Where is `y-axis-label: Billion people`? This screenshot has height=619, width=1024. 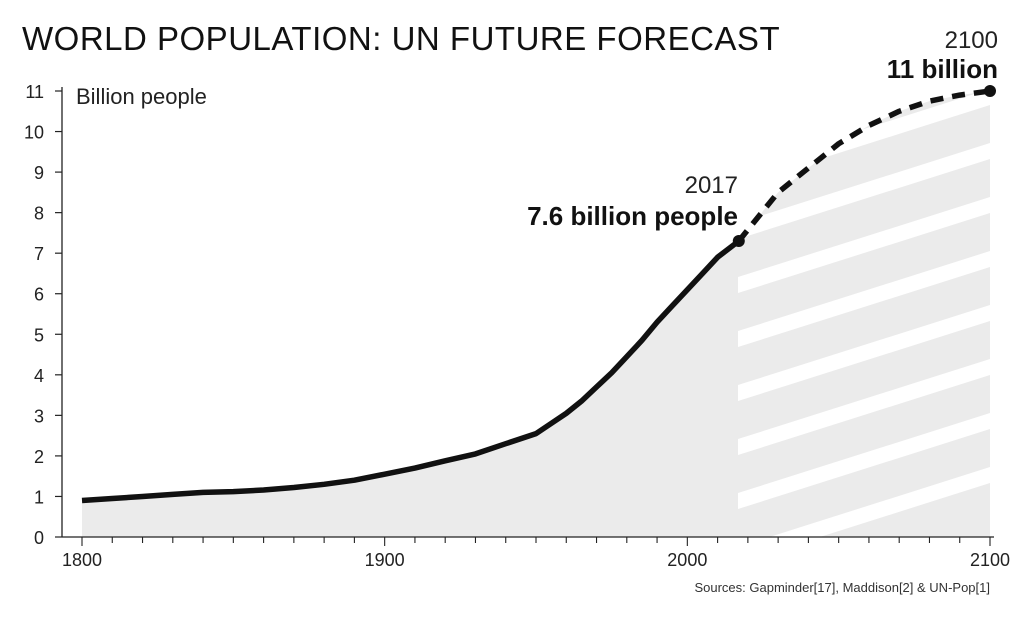
y-axis-label: Billion people is located at coordinates (141, 96).